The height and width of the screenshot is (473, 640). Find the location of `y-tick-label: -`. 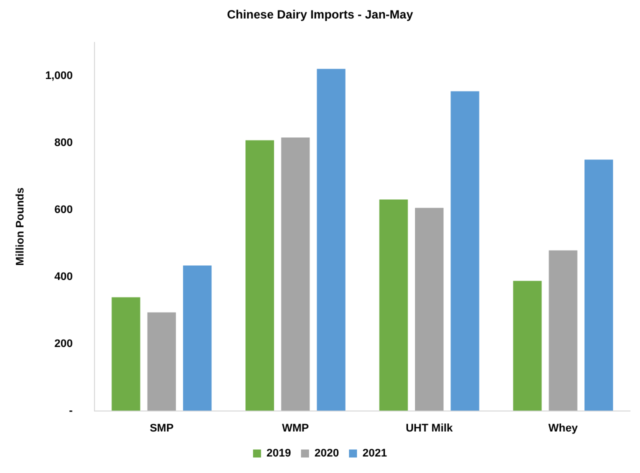

y-tick-label: - is located at coordinates (71, 410).